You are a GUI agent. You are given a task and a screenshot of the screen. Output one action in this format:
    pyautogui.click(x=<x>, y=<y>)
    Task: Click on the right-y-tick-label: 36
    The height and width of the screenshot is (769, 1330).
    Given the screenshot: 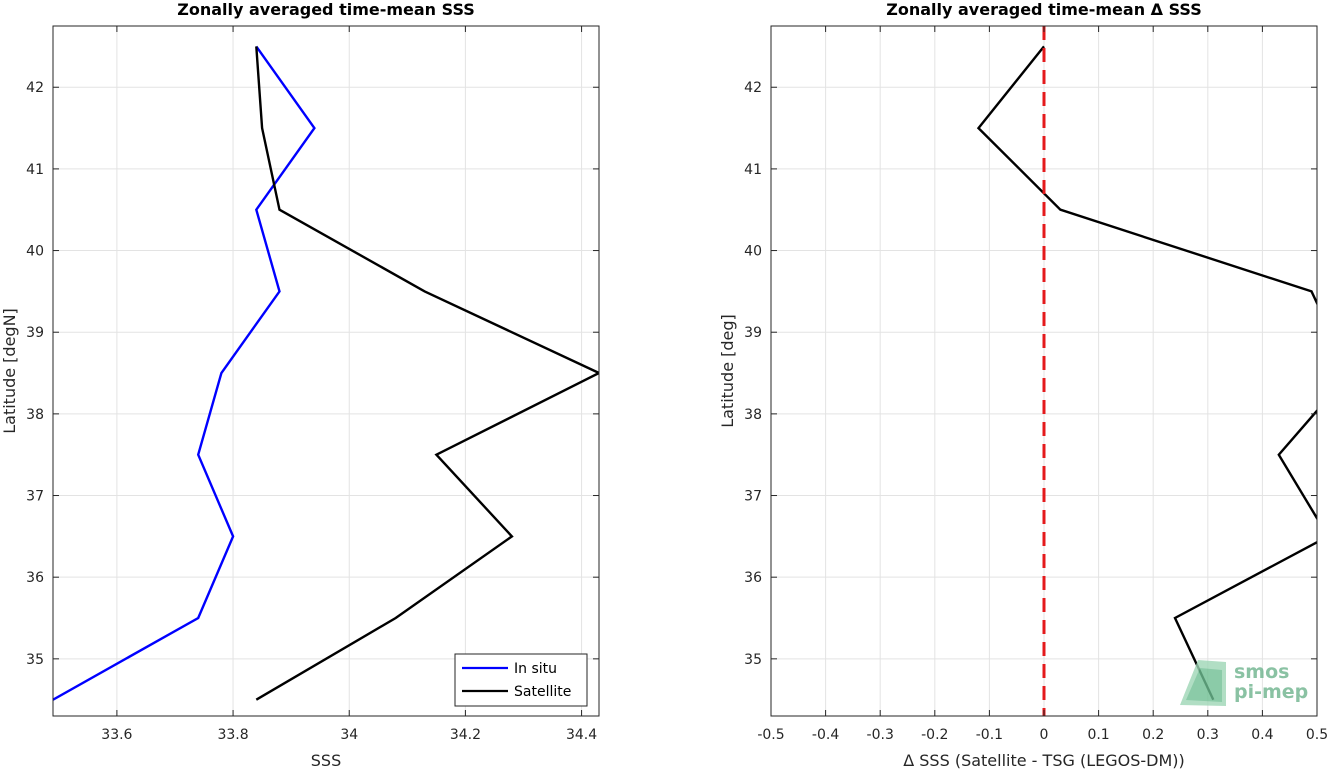 What is the action you would take?
    pyautogui.click(x=753, y=578)
    